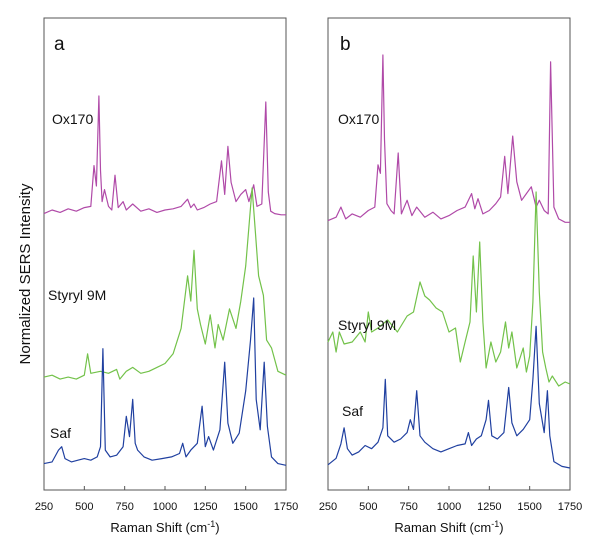 This screenshot has width=592, height=548. I want to click on y-axis-label: Normalized SERS Intensity, so click(25, 273).